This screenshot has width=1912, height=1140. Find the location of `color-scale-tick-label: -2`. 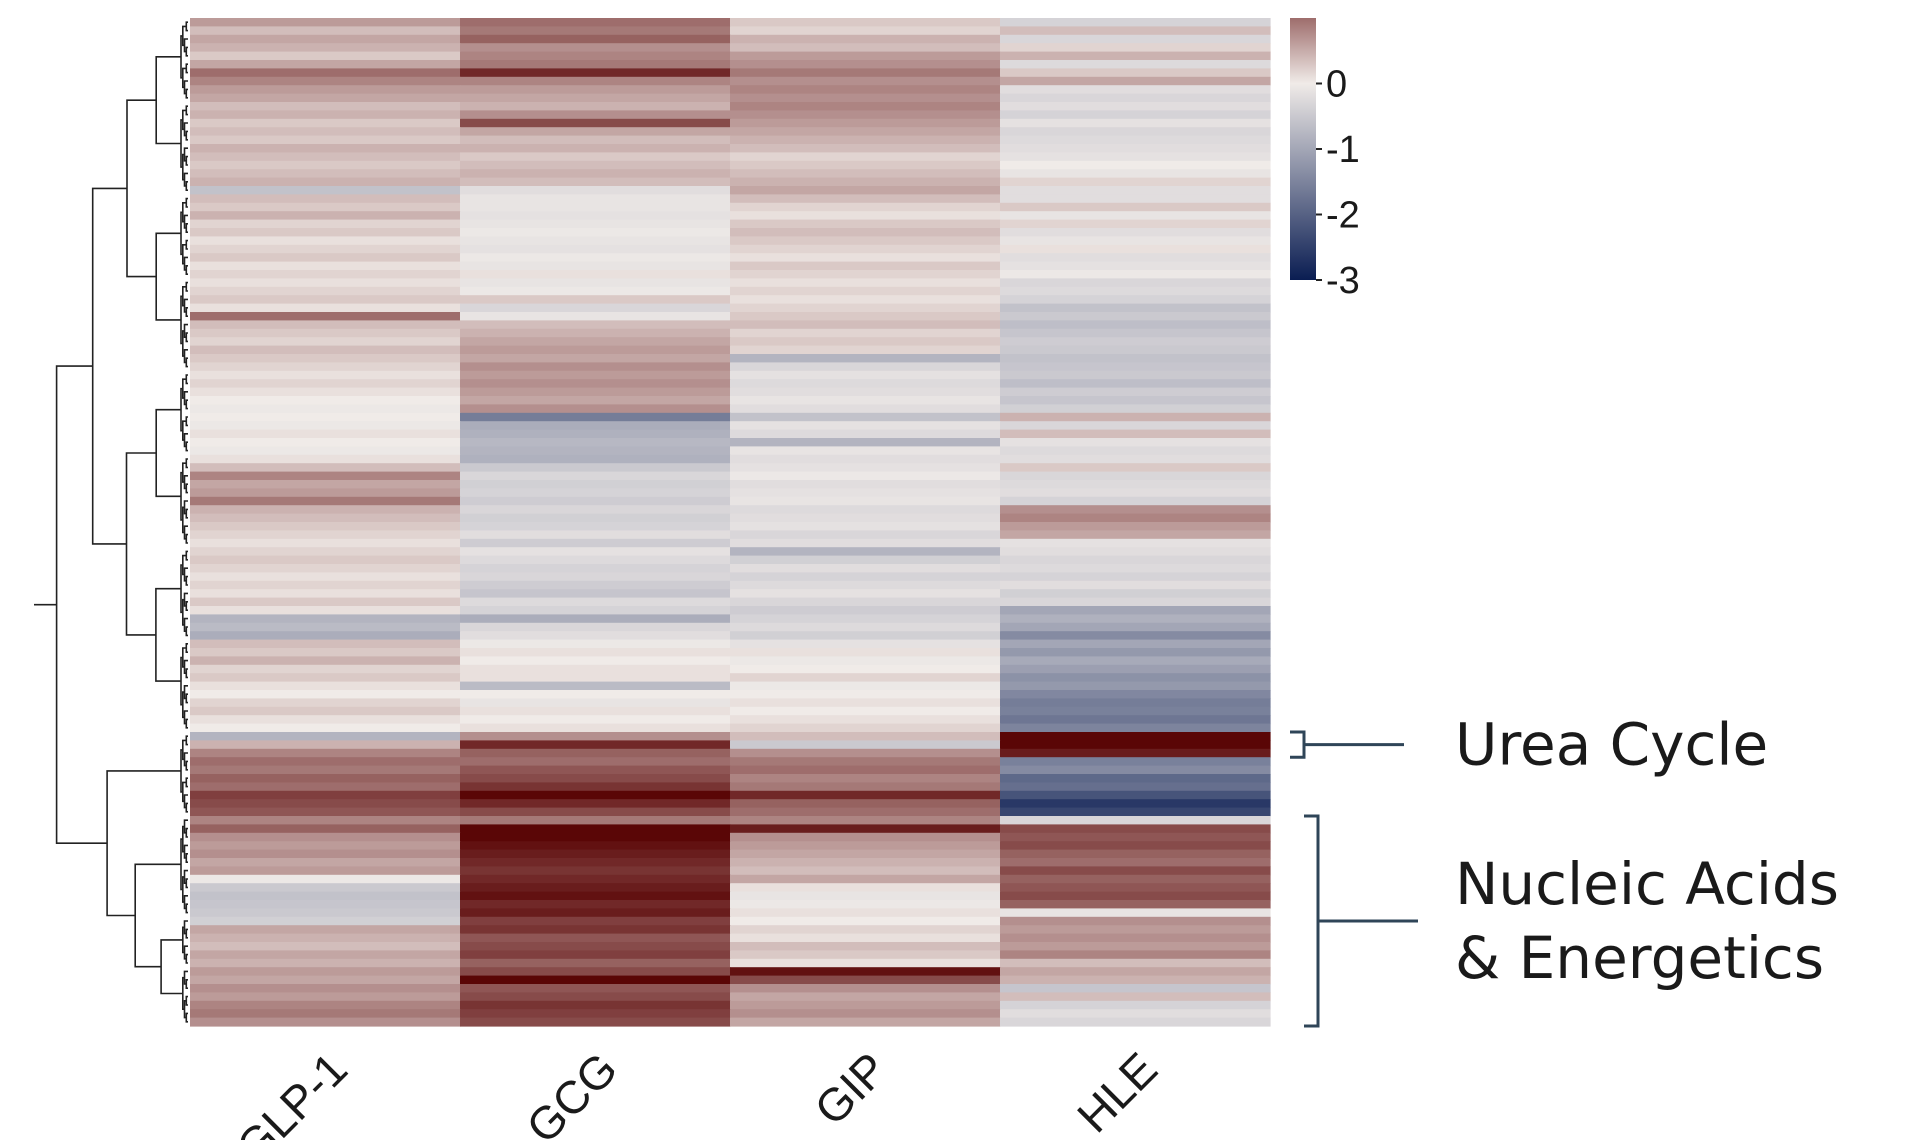

color-scale-tick-label: -2 is located at coordinates (1343, 216).